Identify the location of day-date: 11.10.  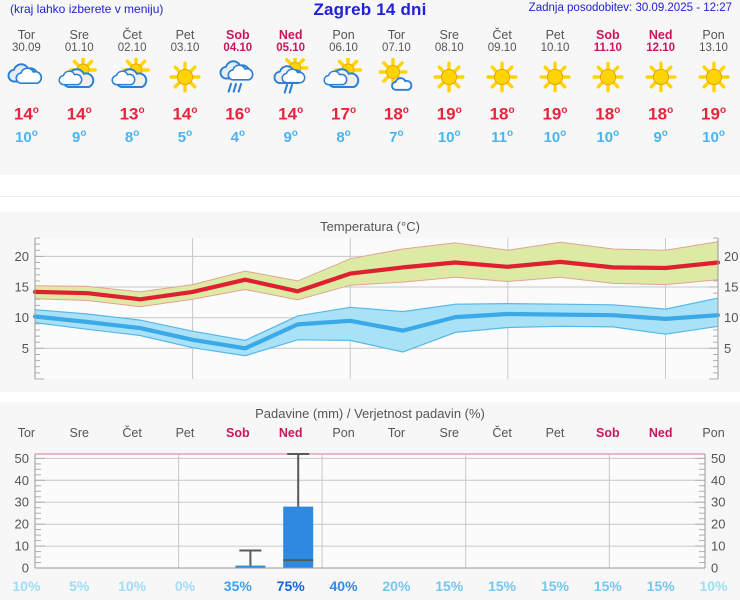
(607, 48).